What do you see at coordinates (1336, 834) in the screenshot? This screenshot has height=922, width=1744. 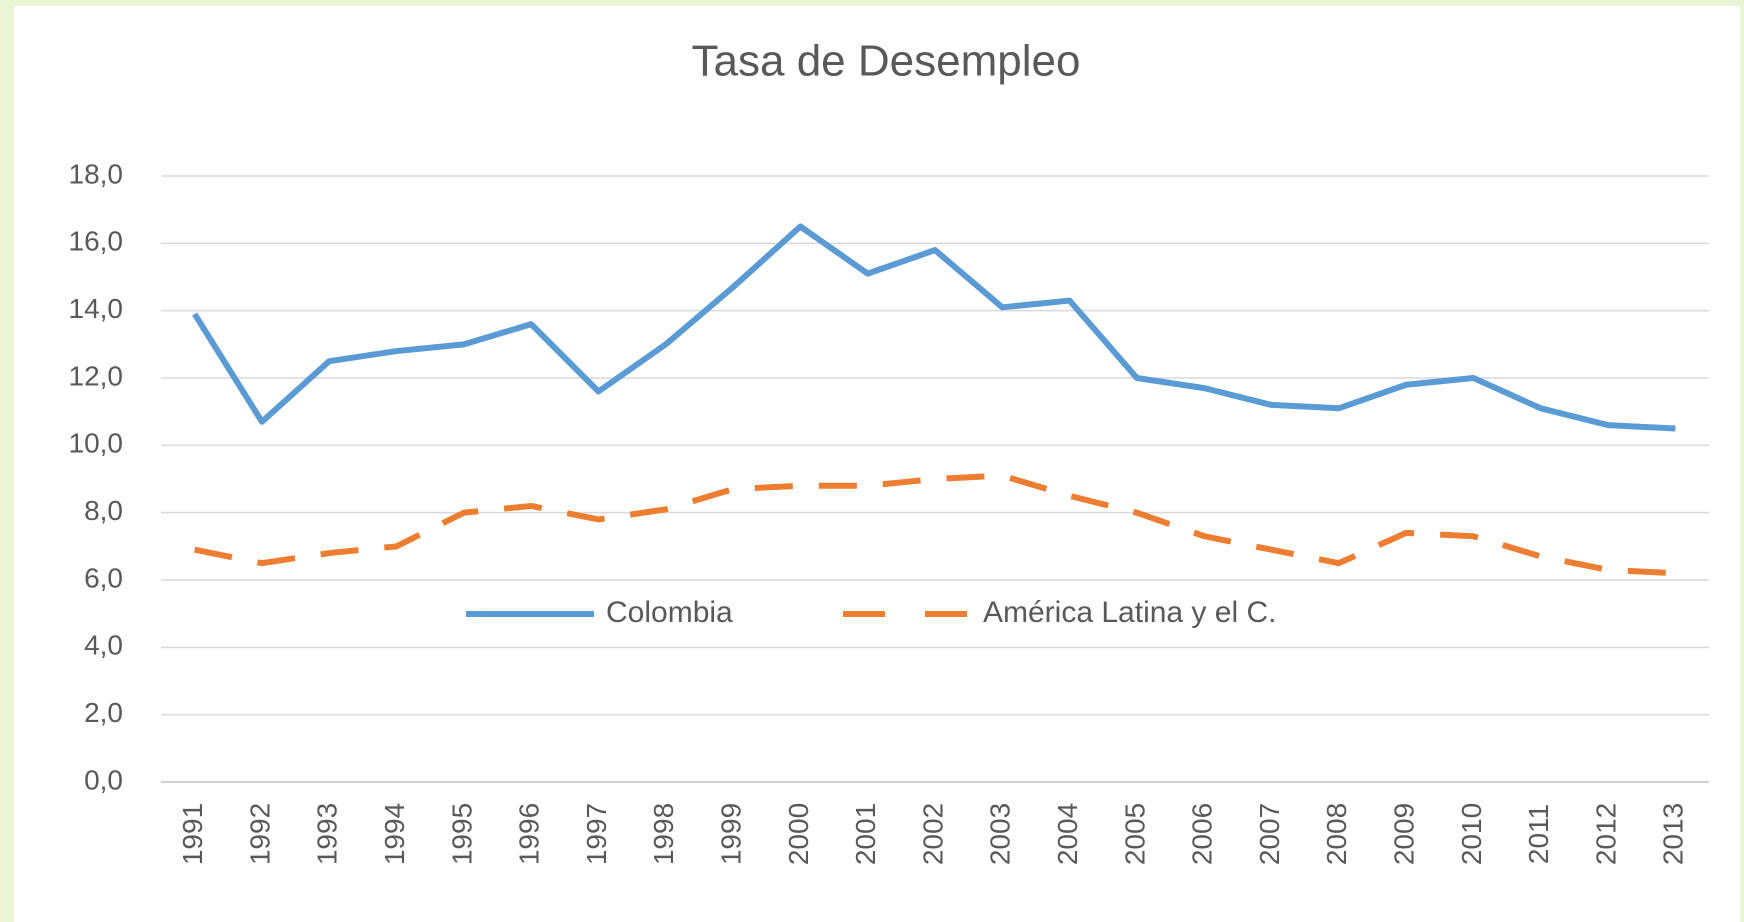 I see `x-tick-label: 2008` at bounding box center [1336, 834].